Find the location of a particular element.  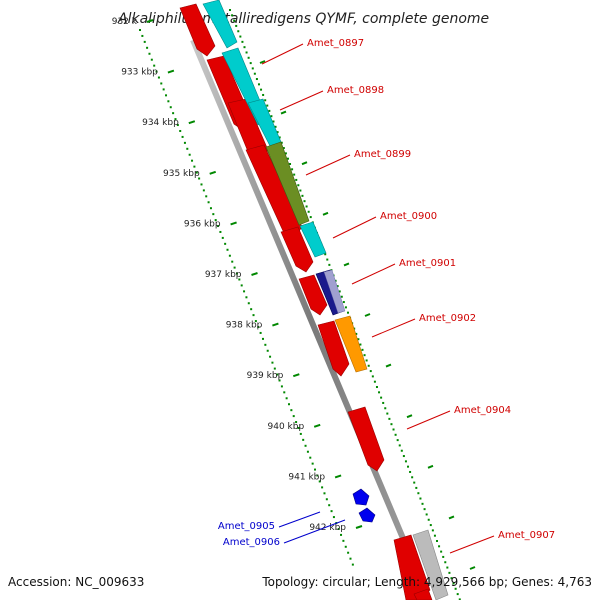

gene-label: Amet_0899 is located at coordinates (382, 154).